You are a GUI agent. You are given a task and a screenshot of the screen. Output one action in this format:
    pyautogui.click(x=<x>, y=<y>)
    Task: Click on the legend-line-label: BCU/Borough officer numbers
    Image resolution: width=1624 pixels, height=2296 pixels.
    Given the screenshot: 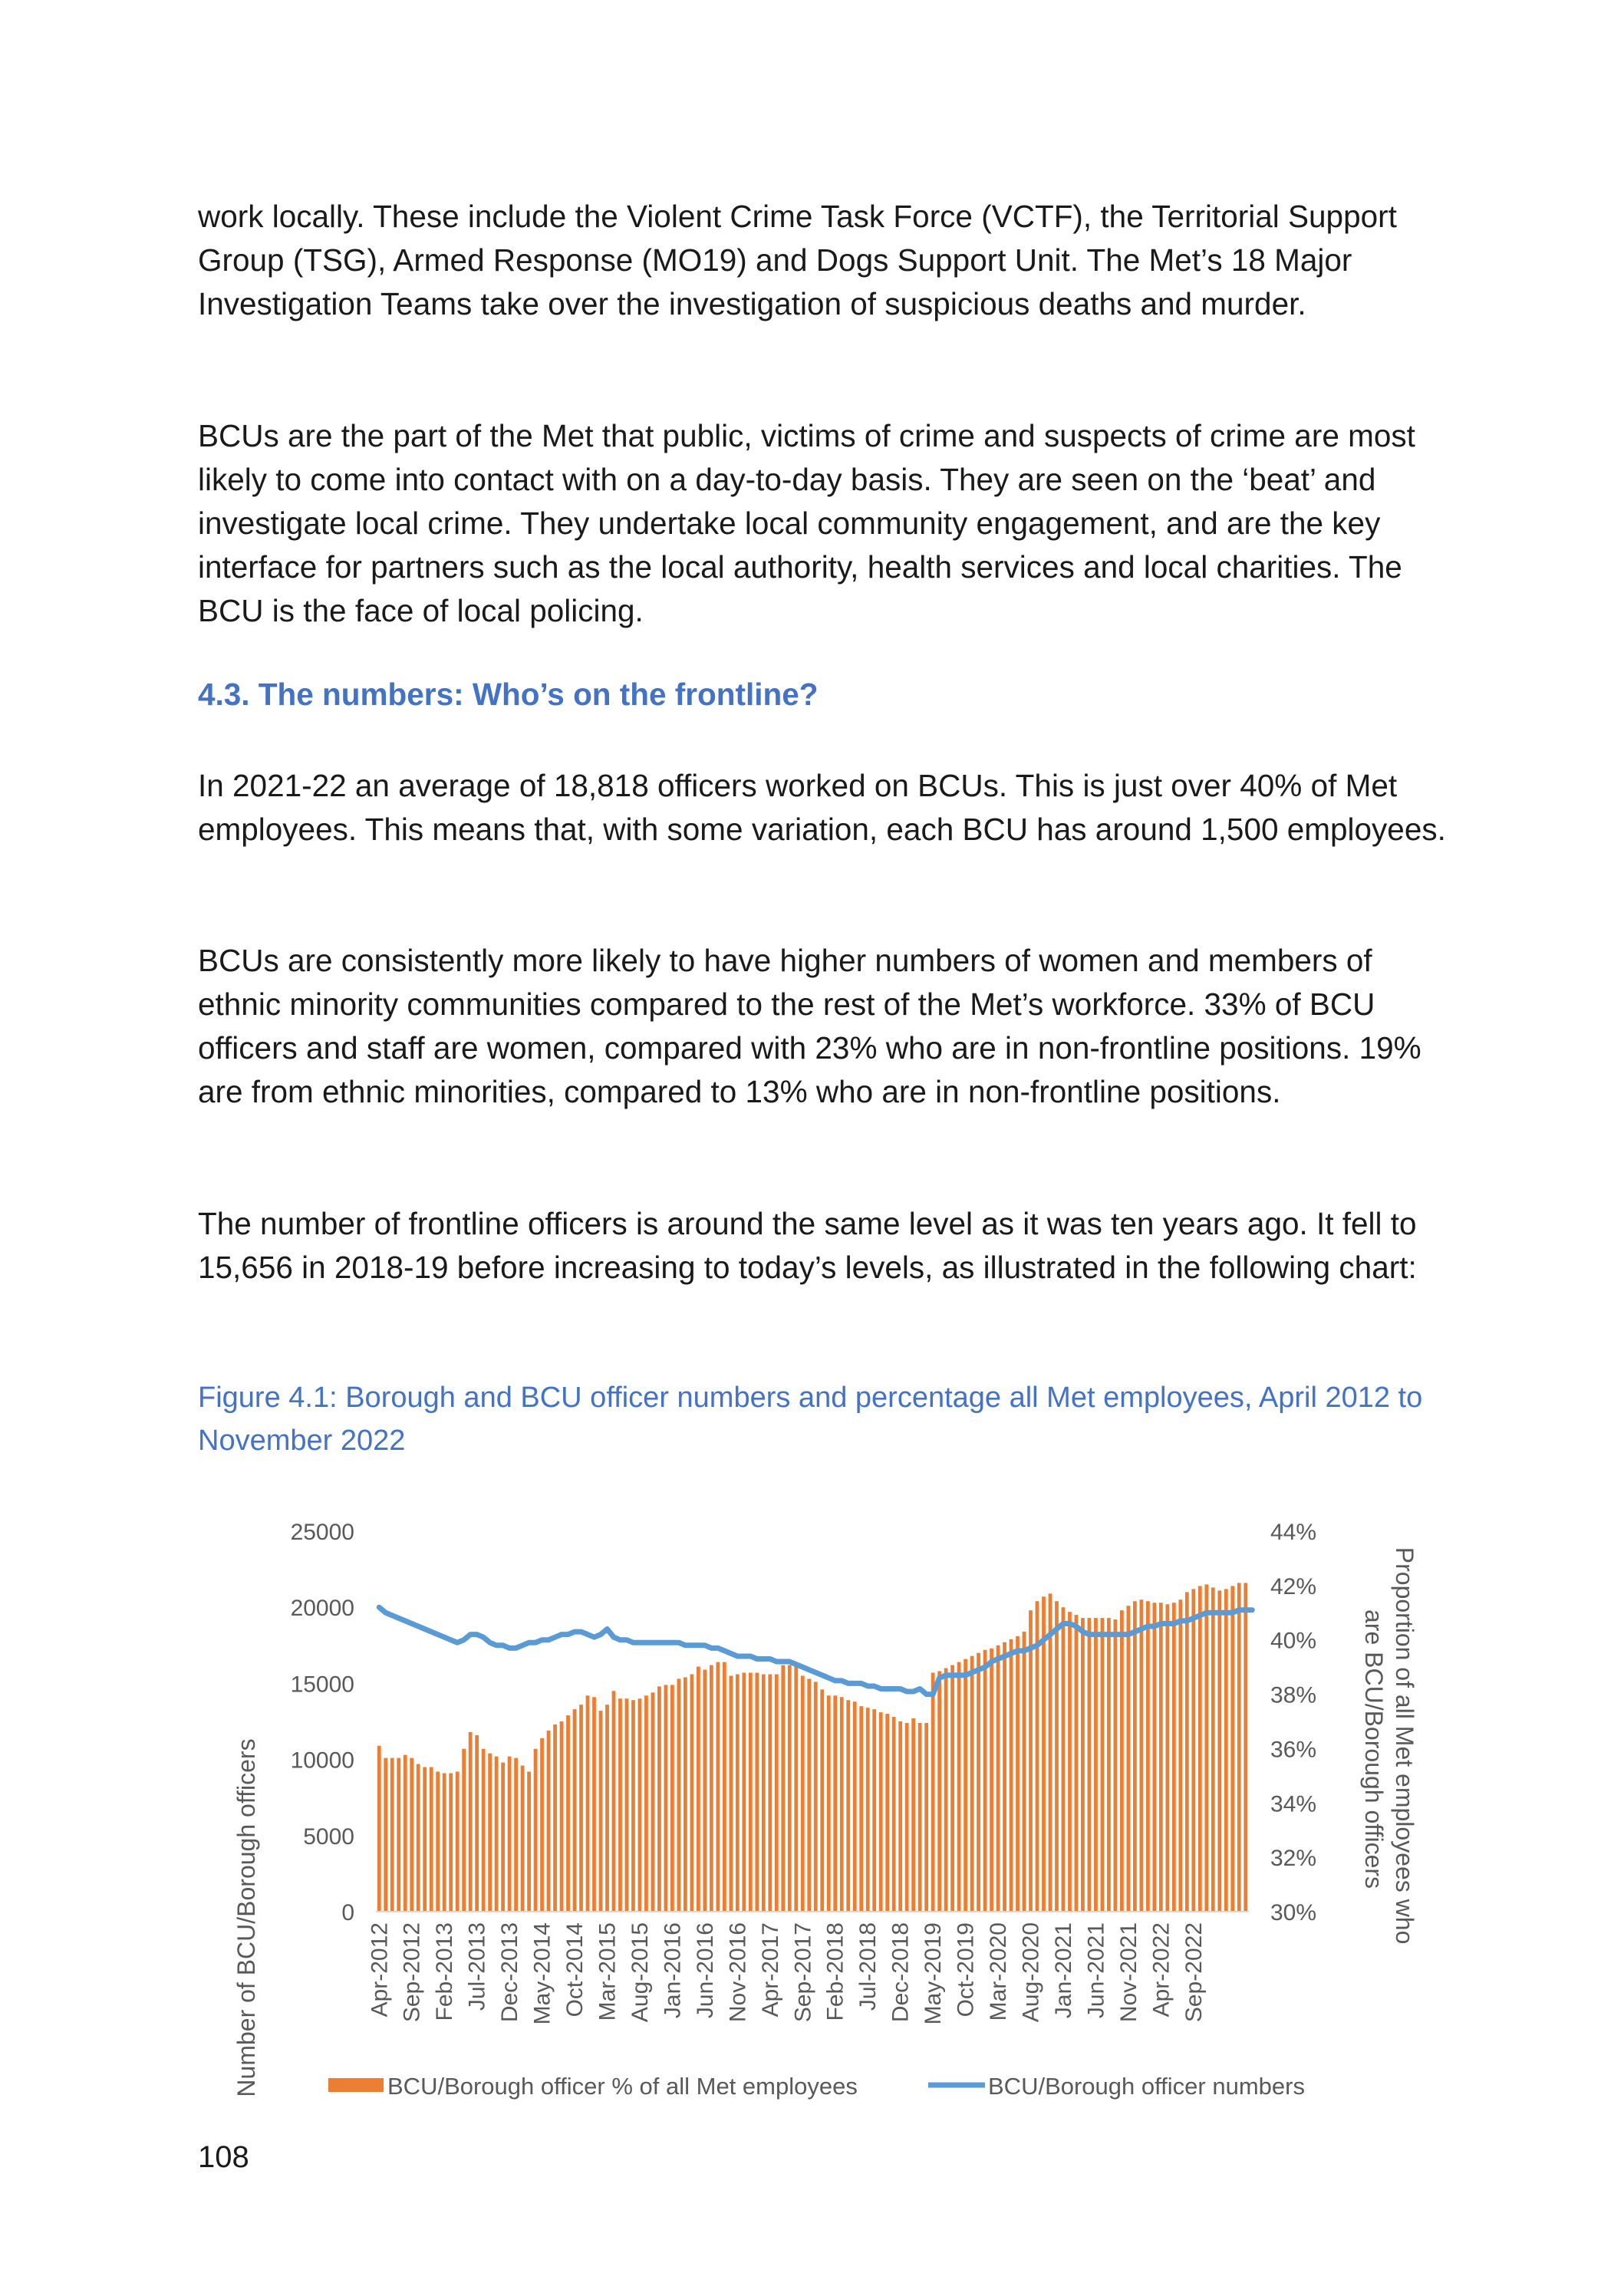 What is the action you would take?
    pyautogui.click(x=1146, y=2086)
    